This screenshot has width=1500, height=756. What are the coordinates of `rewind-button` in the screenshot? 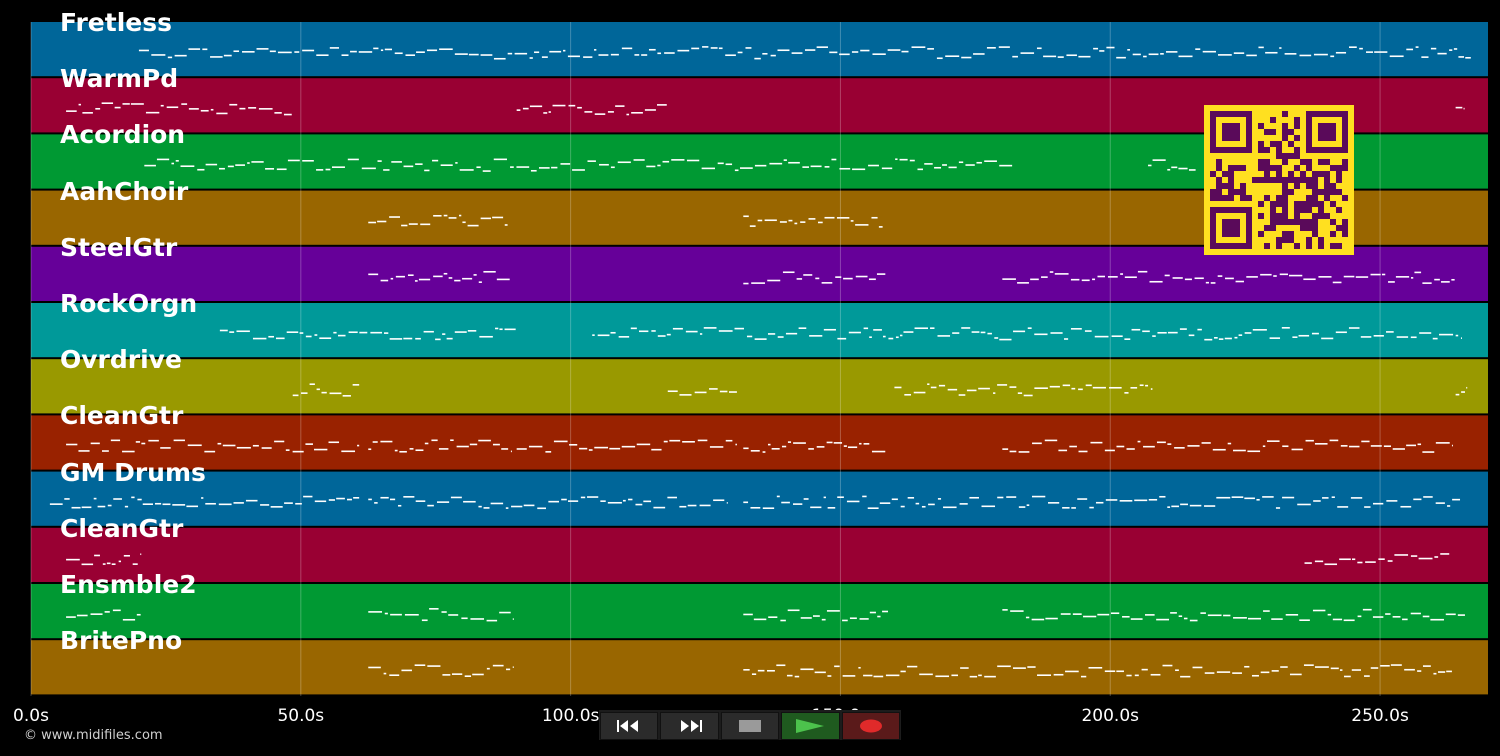 It's located at (629, 726).